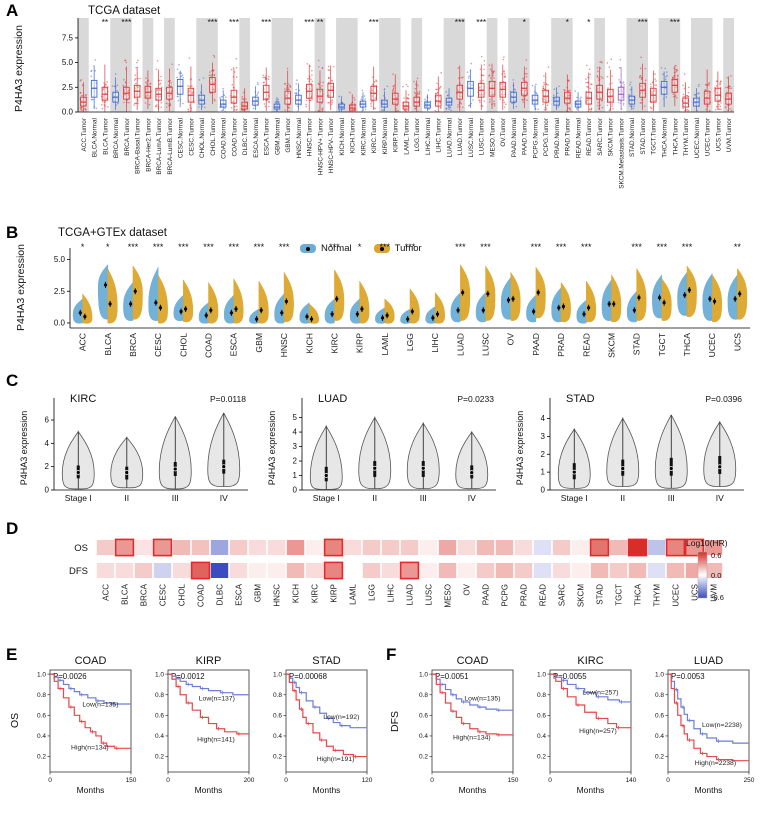 Image resolution: width=762 pixels, height=813 pixels. I want to click on svg-text: LAML, so click(353, 593).